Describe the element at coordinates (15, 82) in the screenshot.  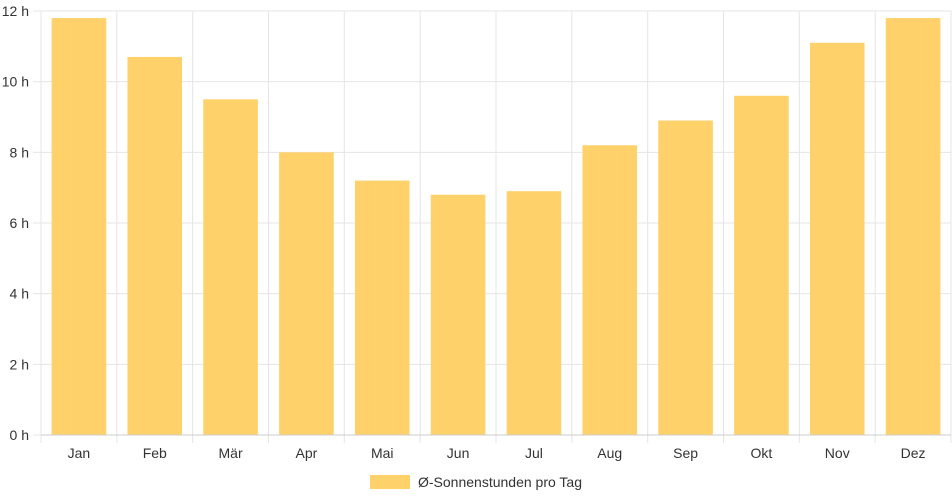
I see `y-tick-label: 10 h` at that location.